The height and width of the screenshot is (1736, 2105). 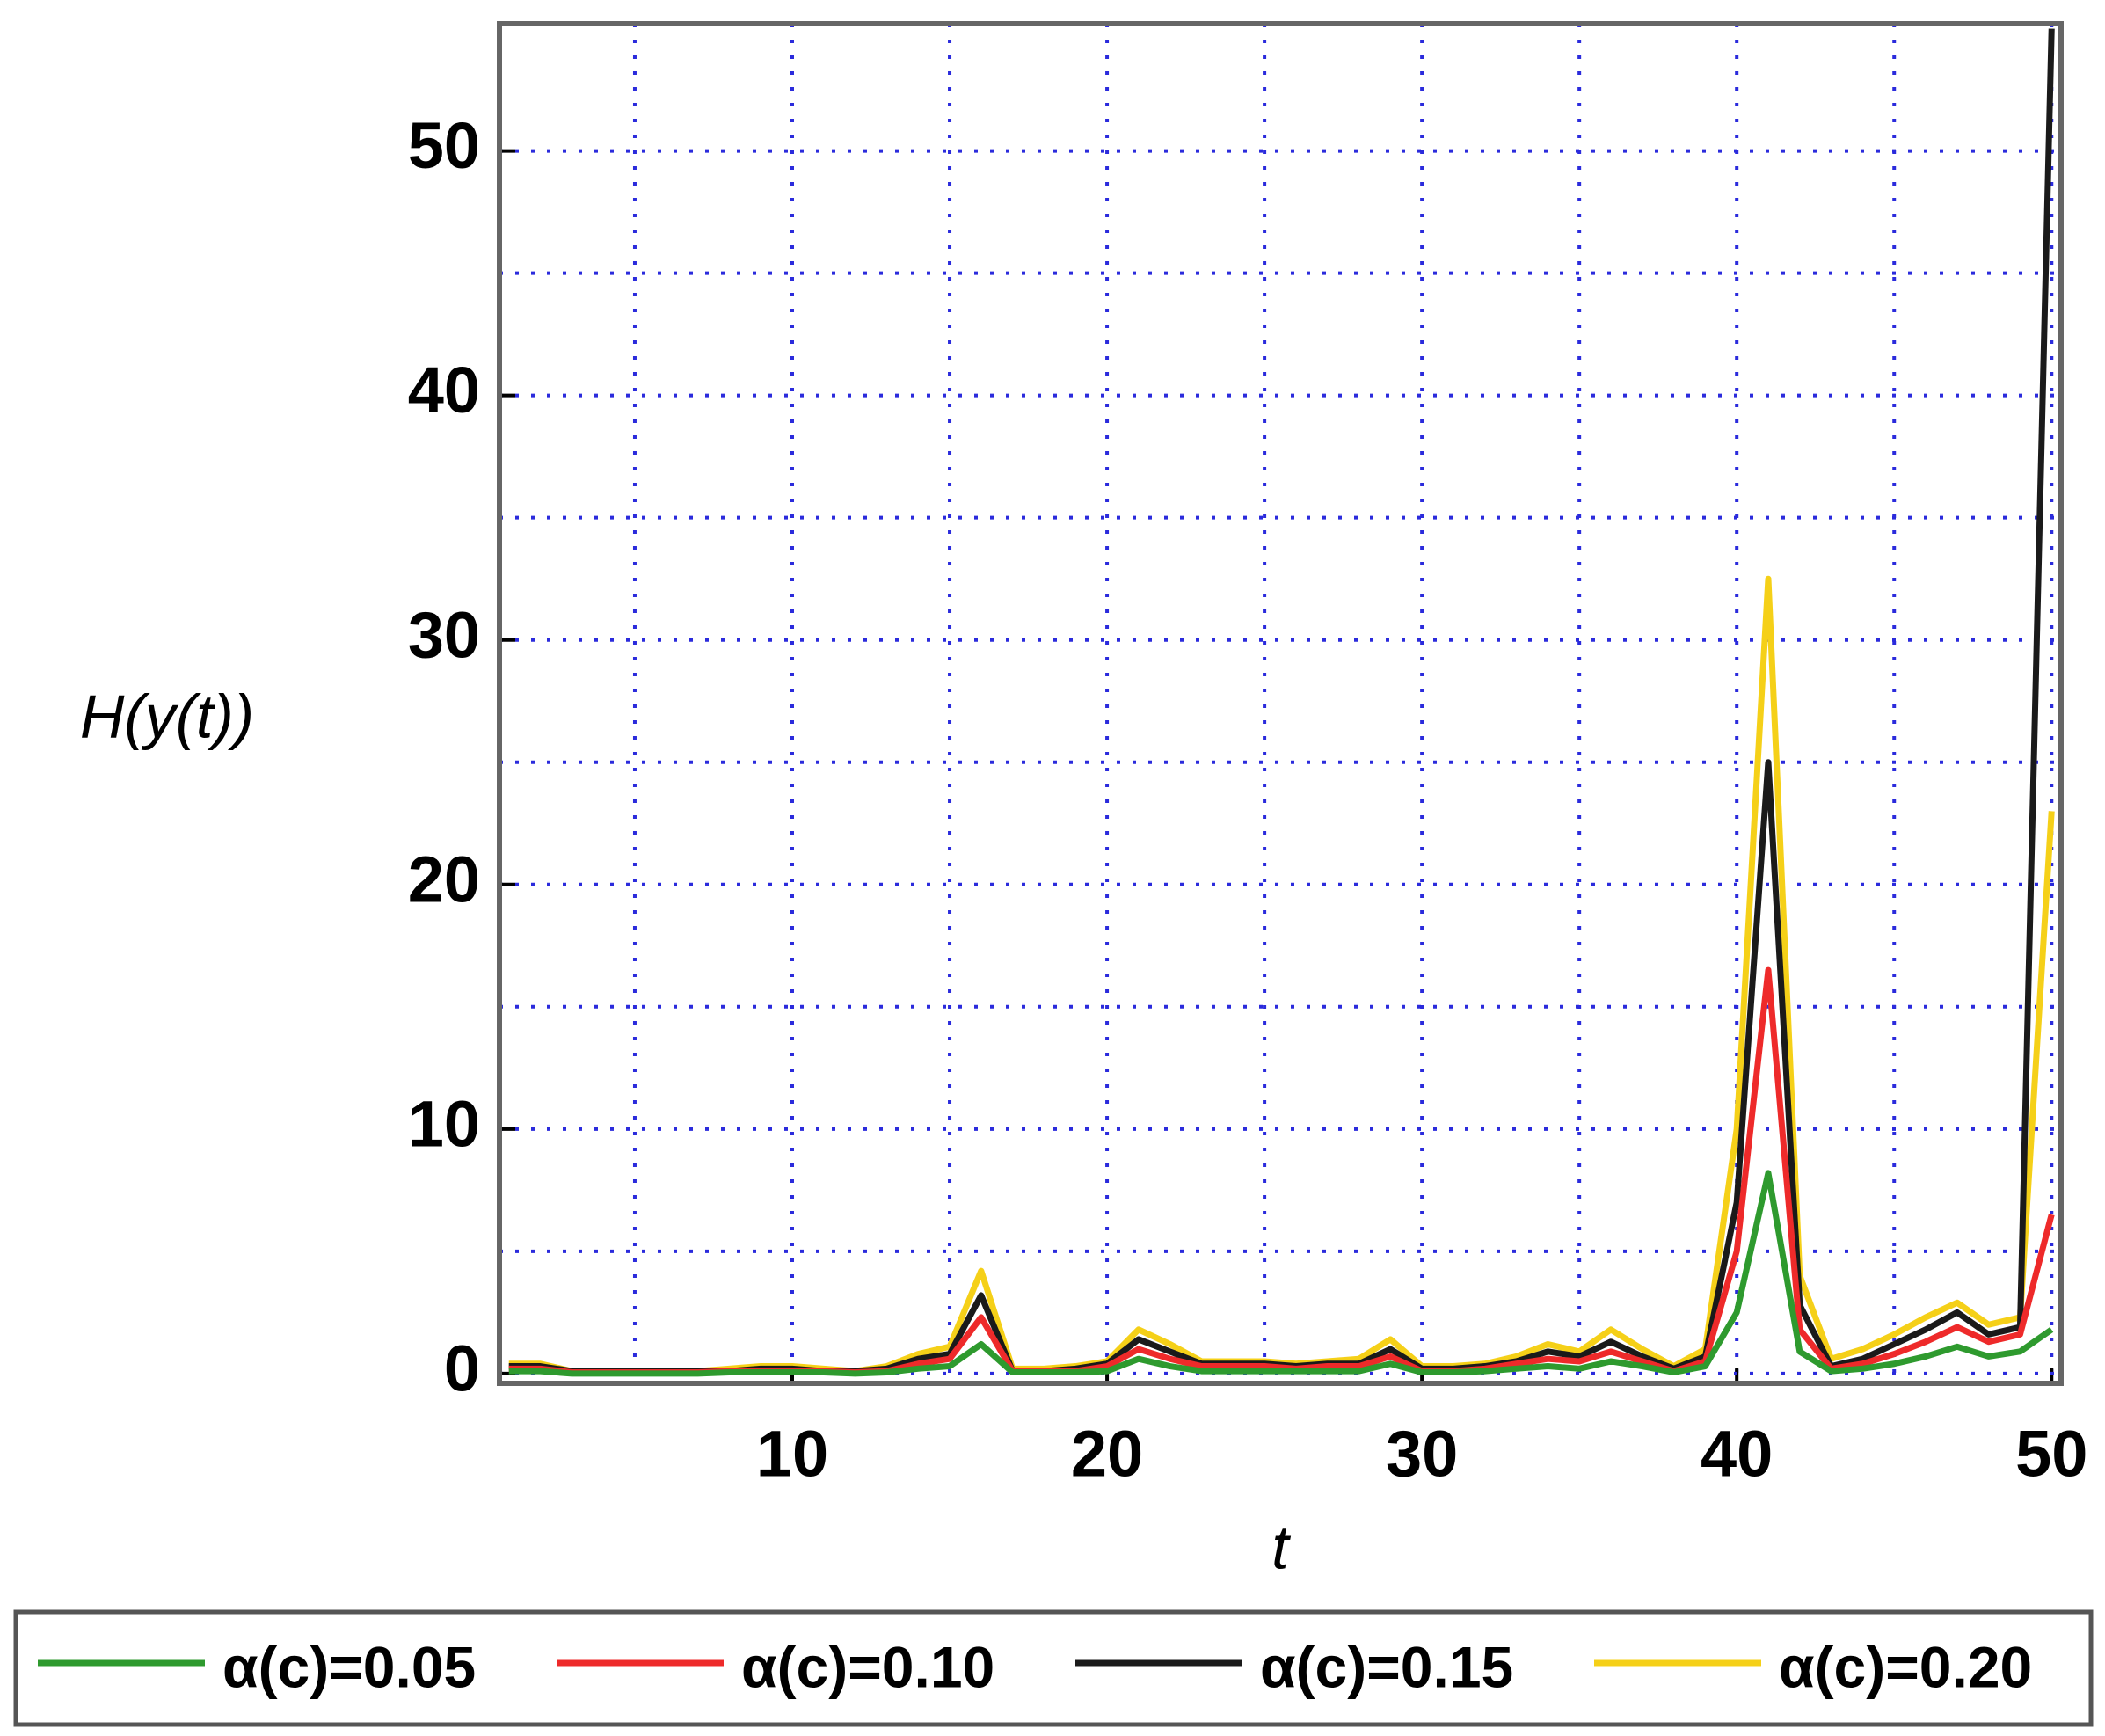 I want to click on x-tick-label: 30, so click(x=1422, y=1455).